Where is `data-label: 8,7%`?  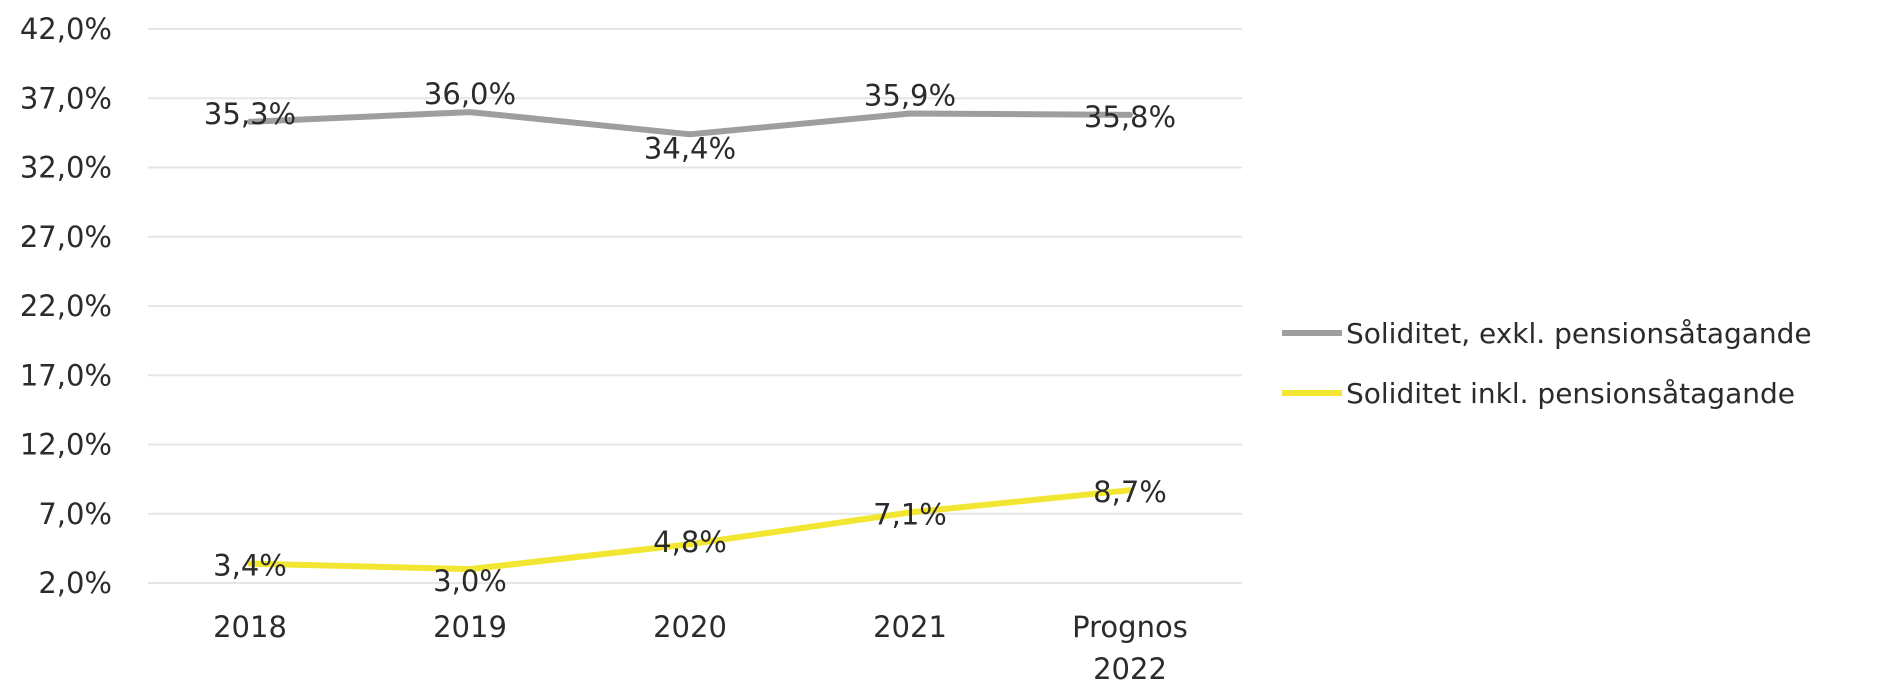 data-label: 8,7% is located at coordinates (1130, 492).